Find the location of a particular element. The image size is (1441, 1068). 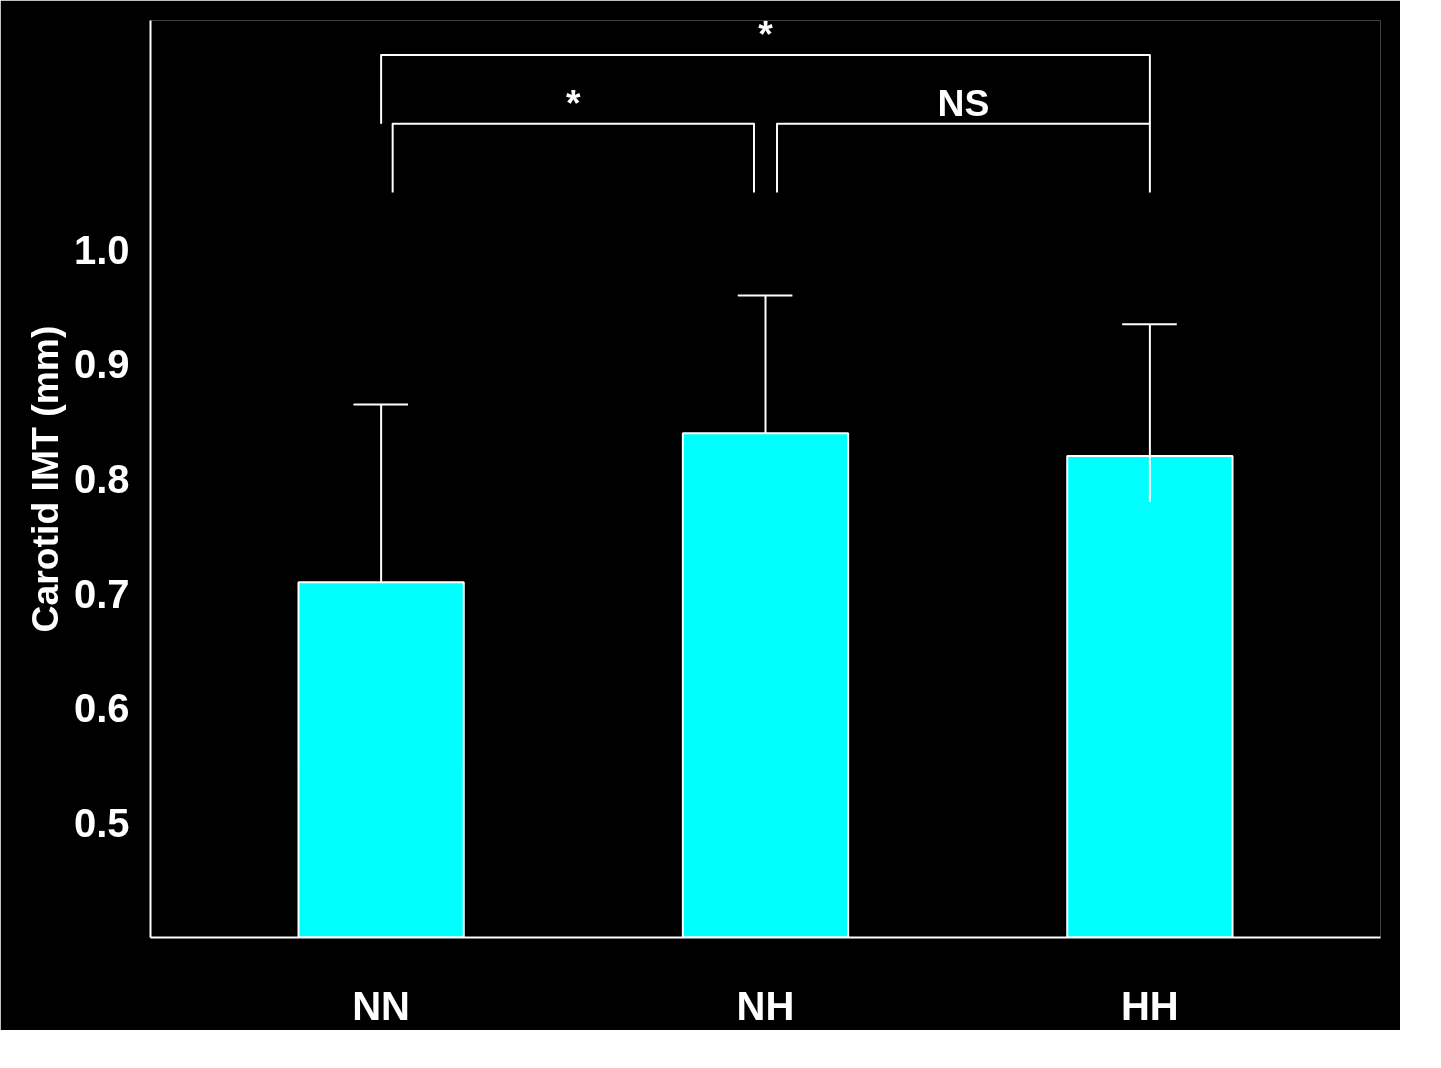

y-tick-label: 0.5 is located at coordinates (101, 822).